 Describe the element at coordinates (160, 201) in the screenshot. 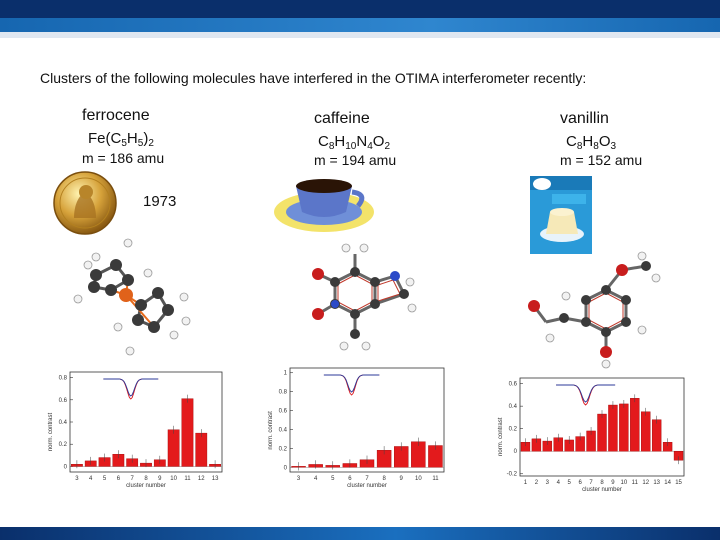

I see `nobel-year-label: 1973` at that location.